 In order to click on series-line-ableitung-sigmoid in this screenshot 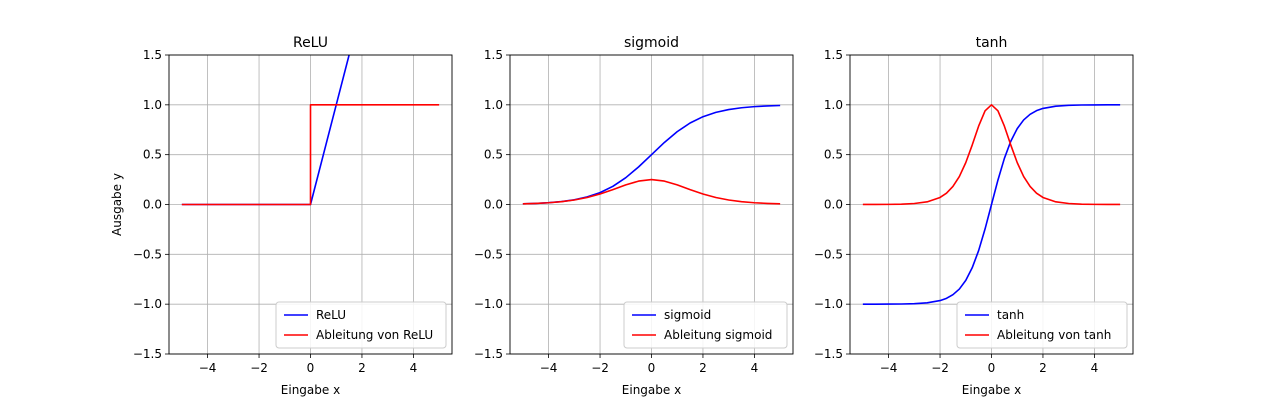, I will do `click(651, 191)`.